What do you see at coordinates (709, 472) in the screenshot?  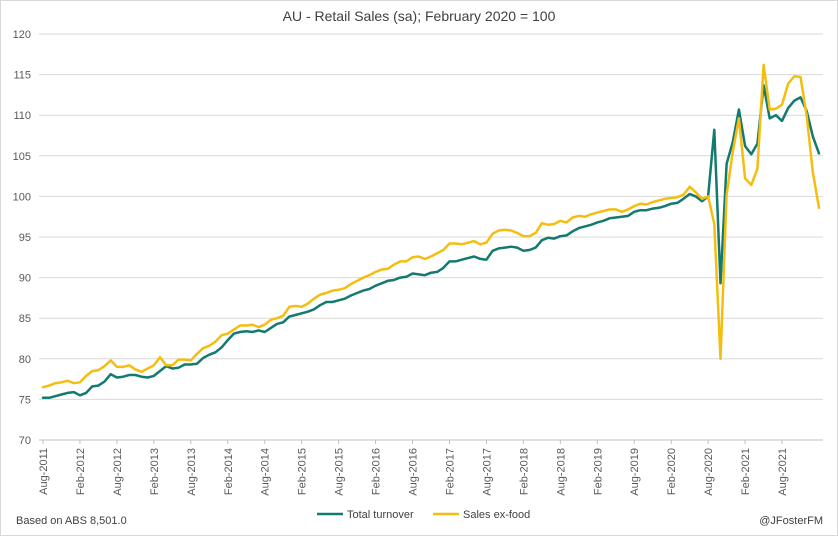 I see `x-tick-label: Aug-2020` at bounding box center [709, 472].